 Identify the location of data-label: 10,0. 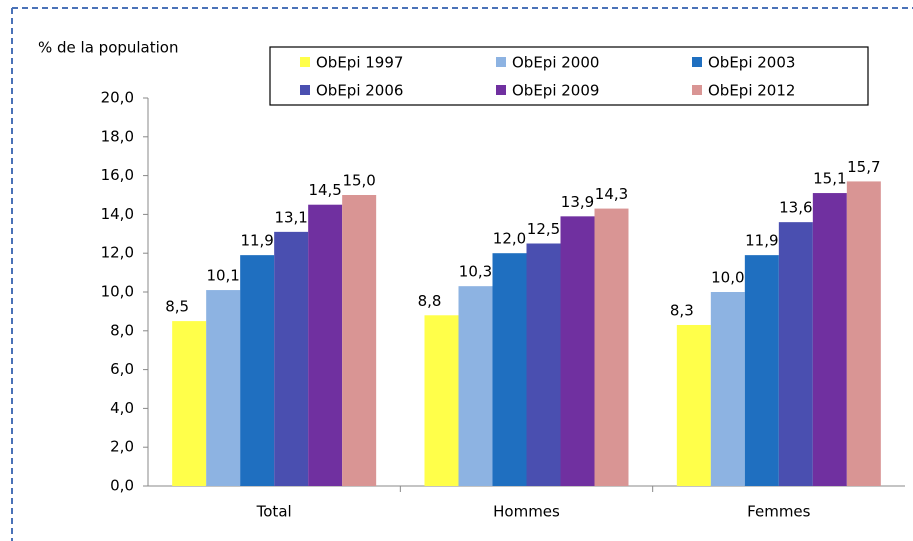
(727, 278).